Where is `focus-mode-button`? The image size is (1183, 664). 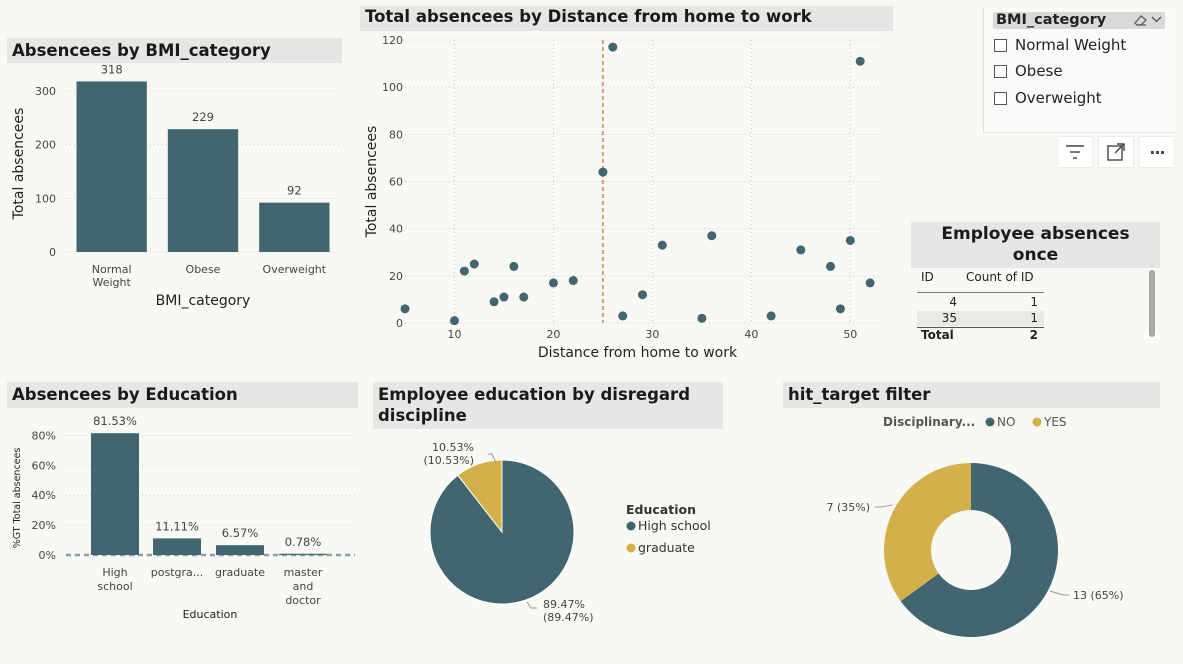 focus-mode-button is located at coordinates (1116, 152).